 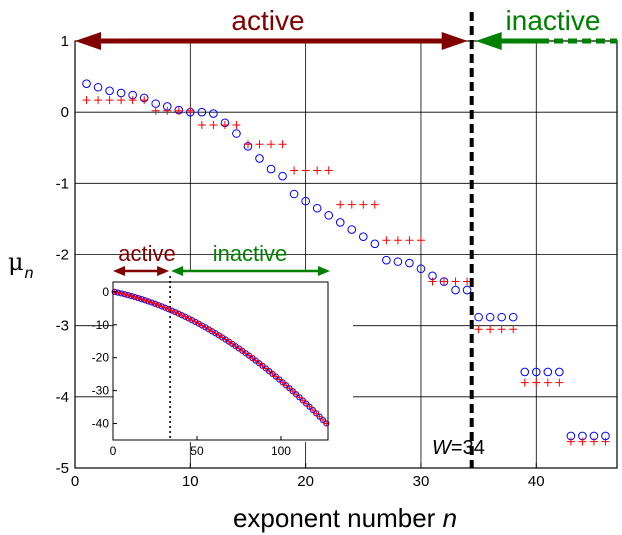 What do you see at coordinates (324, 271) in the screenshot?
I see `inset-inactive-arrow-head-right` at bounding box center [324, 271].